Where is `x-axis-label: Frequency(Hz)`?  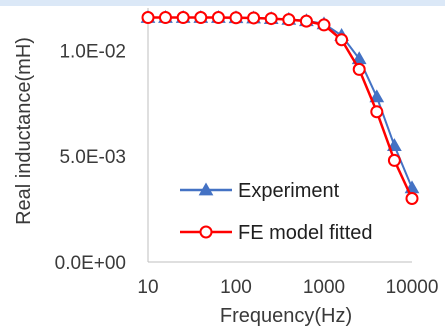
x-axis-label: Frequency(Hz) is located at coordinates (286, 316).